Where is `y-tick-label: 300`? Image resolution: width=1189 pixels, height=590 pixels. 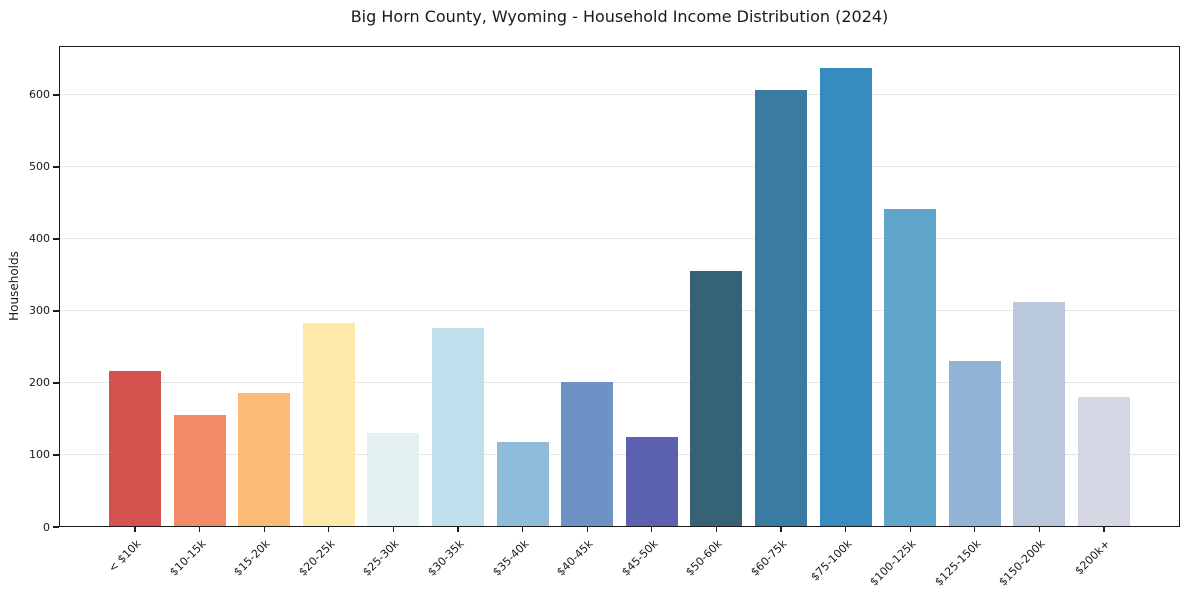 y-tick-label: 300 is located at coordinates (39, 311).